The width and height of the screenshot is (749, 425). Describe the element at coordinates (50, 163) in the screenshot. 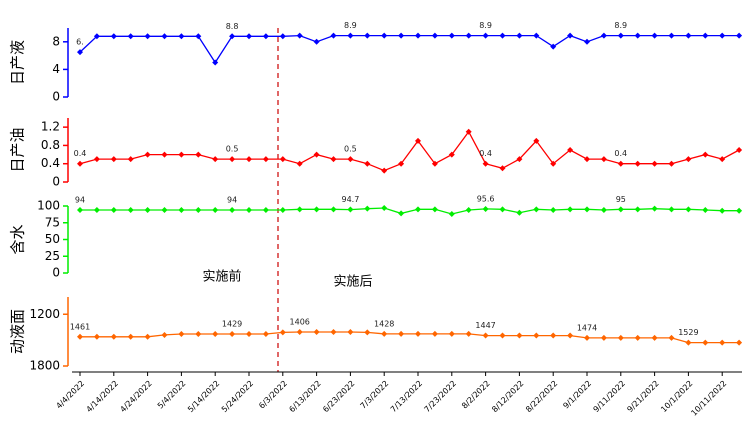

I see `y-tick-label: 0.4` at that location.